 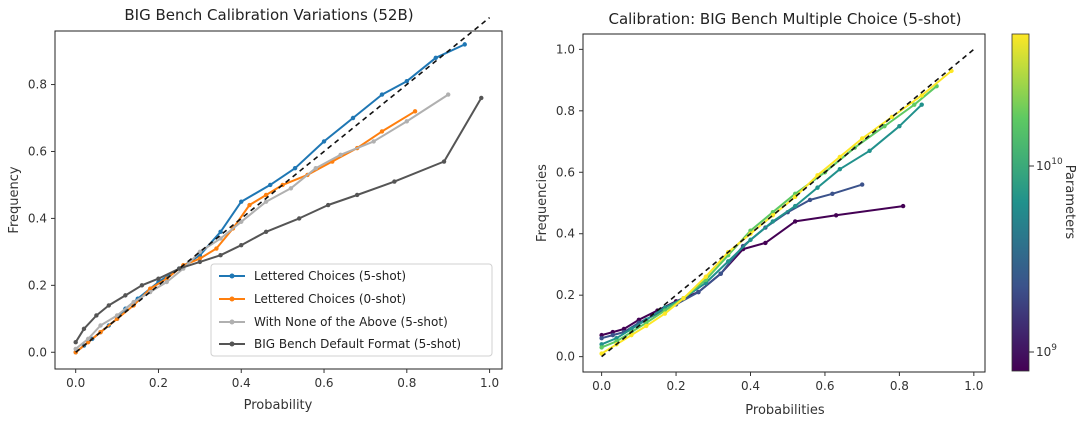 I want to click on legend-entry: Lettered Choices (0-shot), so click(x=312, y=299).